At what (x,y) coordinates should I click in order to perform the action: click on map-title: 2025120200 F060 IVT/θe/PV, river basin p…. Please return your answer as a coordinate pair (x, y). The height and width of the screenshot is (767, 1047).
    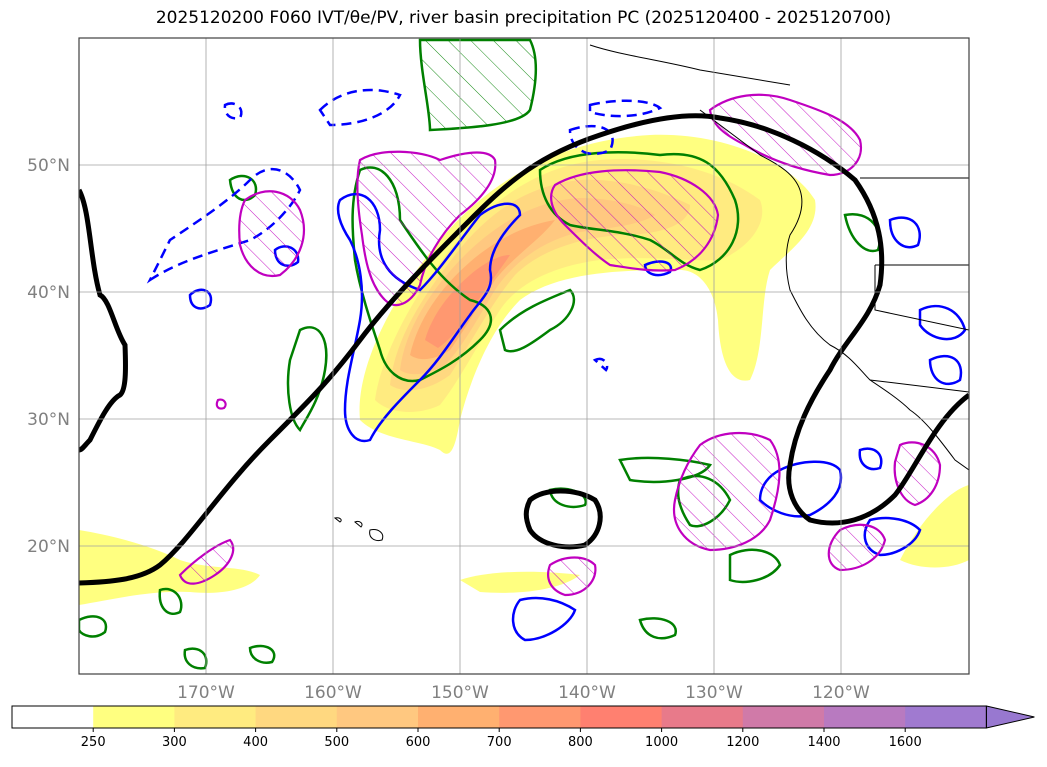
    Looking at the image, I should click on (523, 18).